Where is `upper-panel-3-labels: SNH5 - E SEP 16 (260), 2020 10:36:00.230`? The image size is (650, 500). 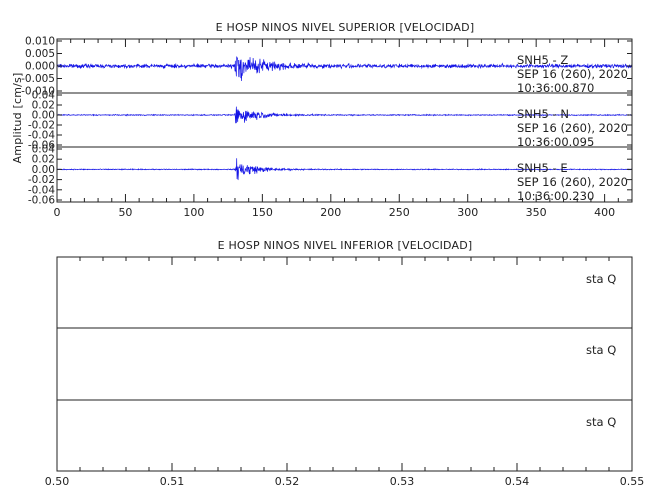 upper-panel-3-labels: SNH5 - E SEP 16 (260), 2020 10:36:00.230 is located at coordinates (572, 182).